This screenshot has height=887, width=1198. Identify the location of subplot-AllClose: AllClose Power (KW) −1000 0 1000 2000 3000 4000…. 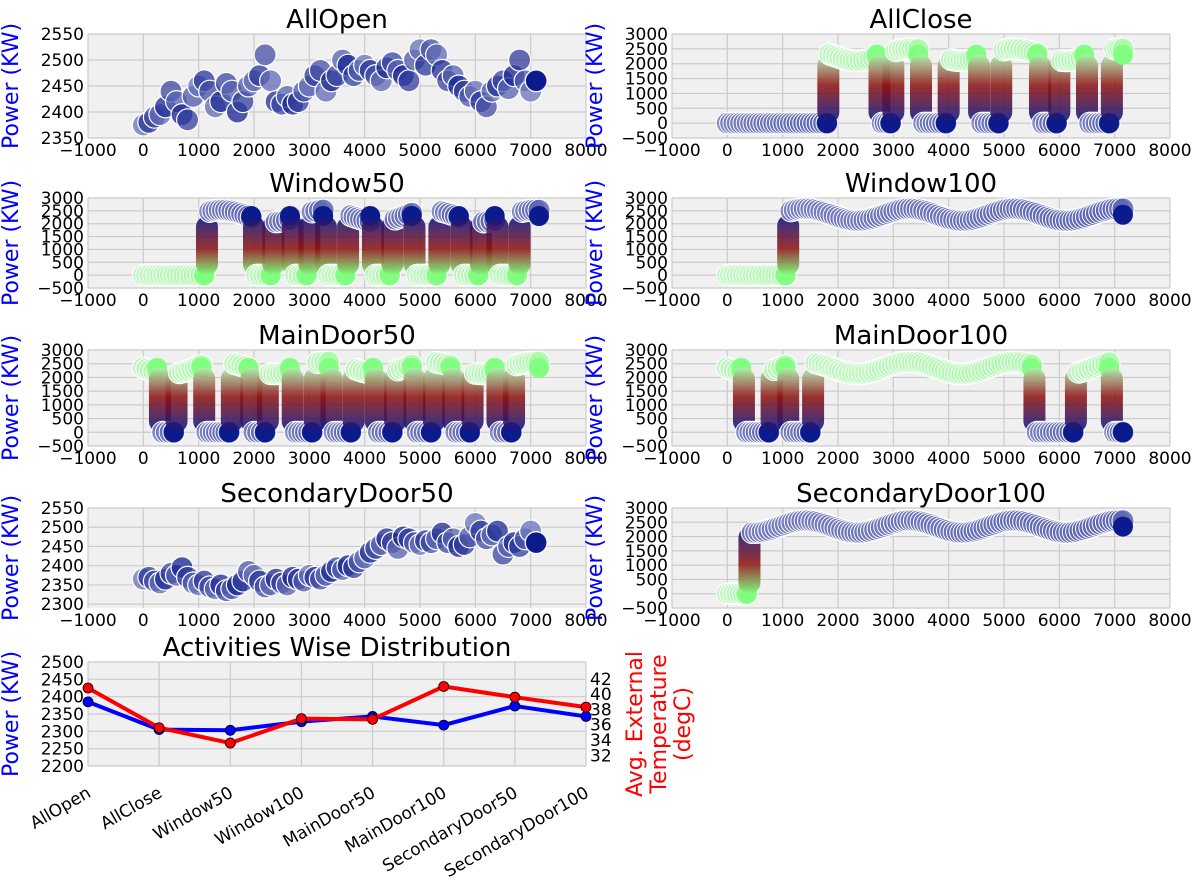
(887, 83).